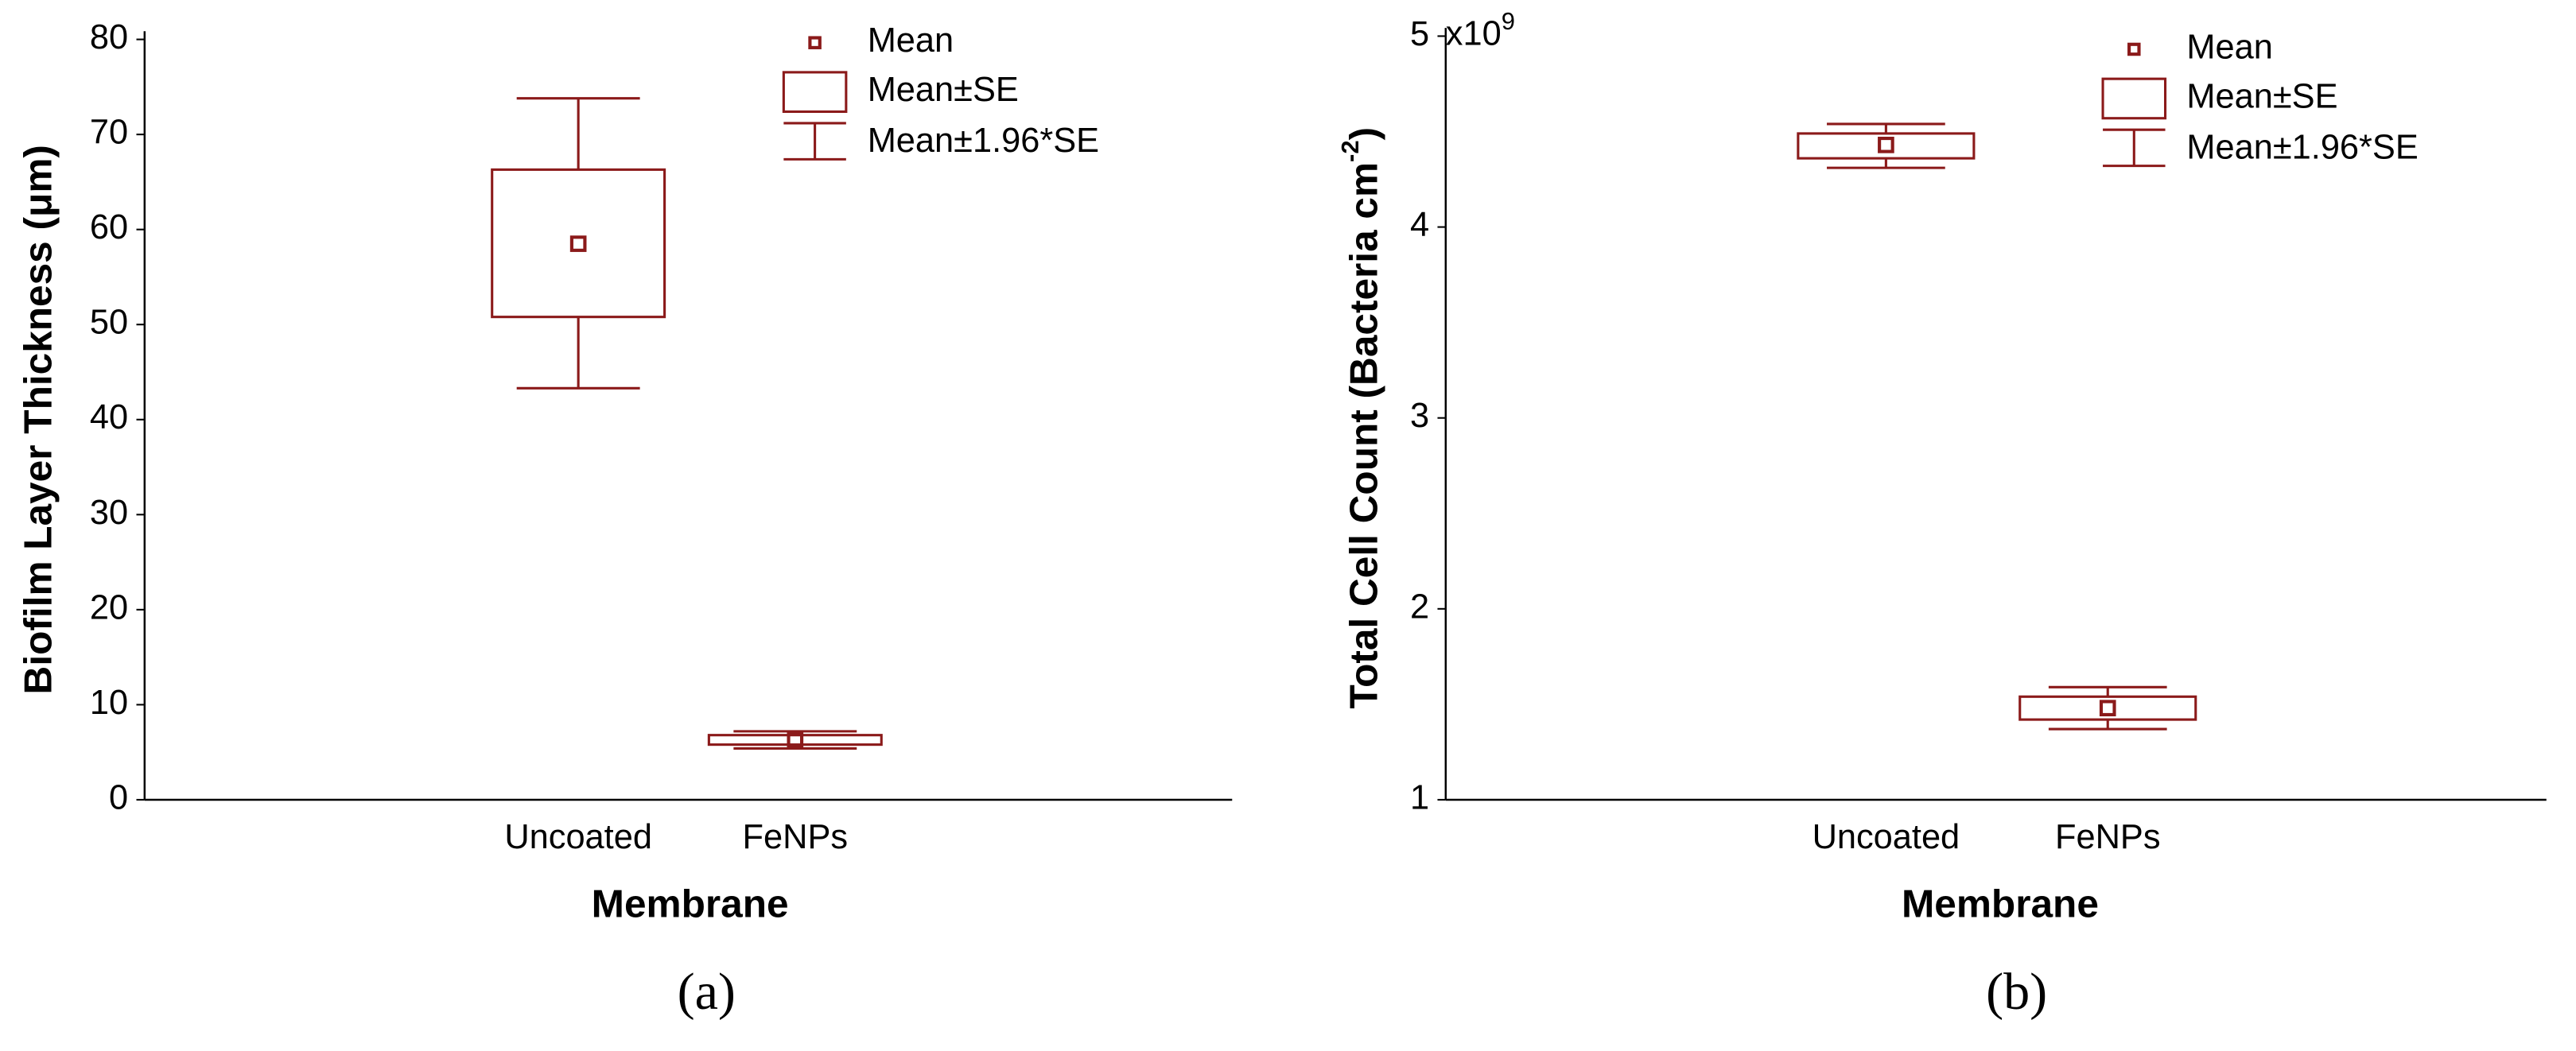 Image resolution: width=2576 pixels, height=1051 pixels. What do you see at coordinates (109, 133) in the screenshot?
I see `y-tick-label: 70` at bounding box center [109, 133].